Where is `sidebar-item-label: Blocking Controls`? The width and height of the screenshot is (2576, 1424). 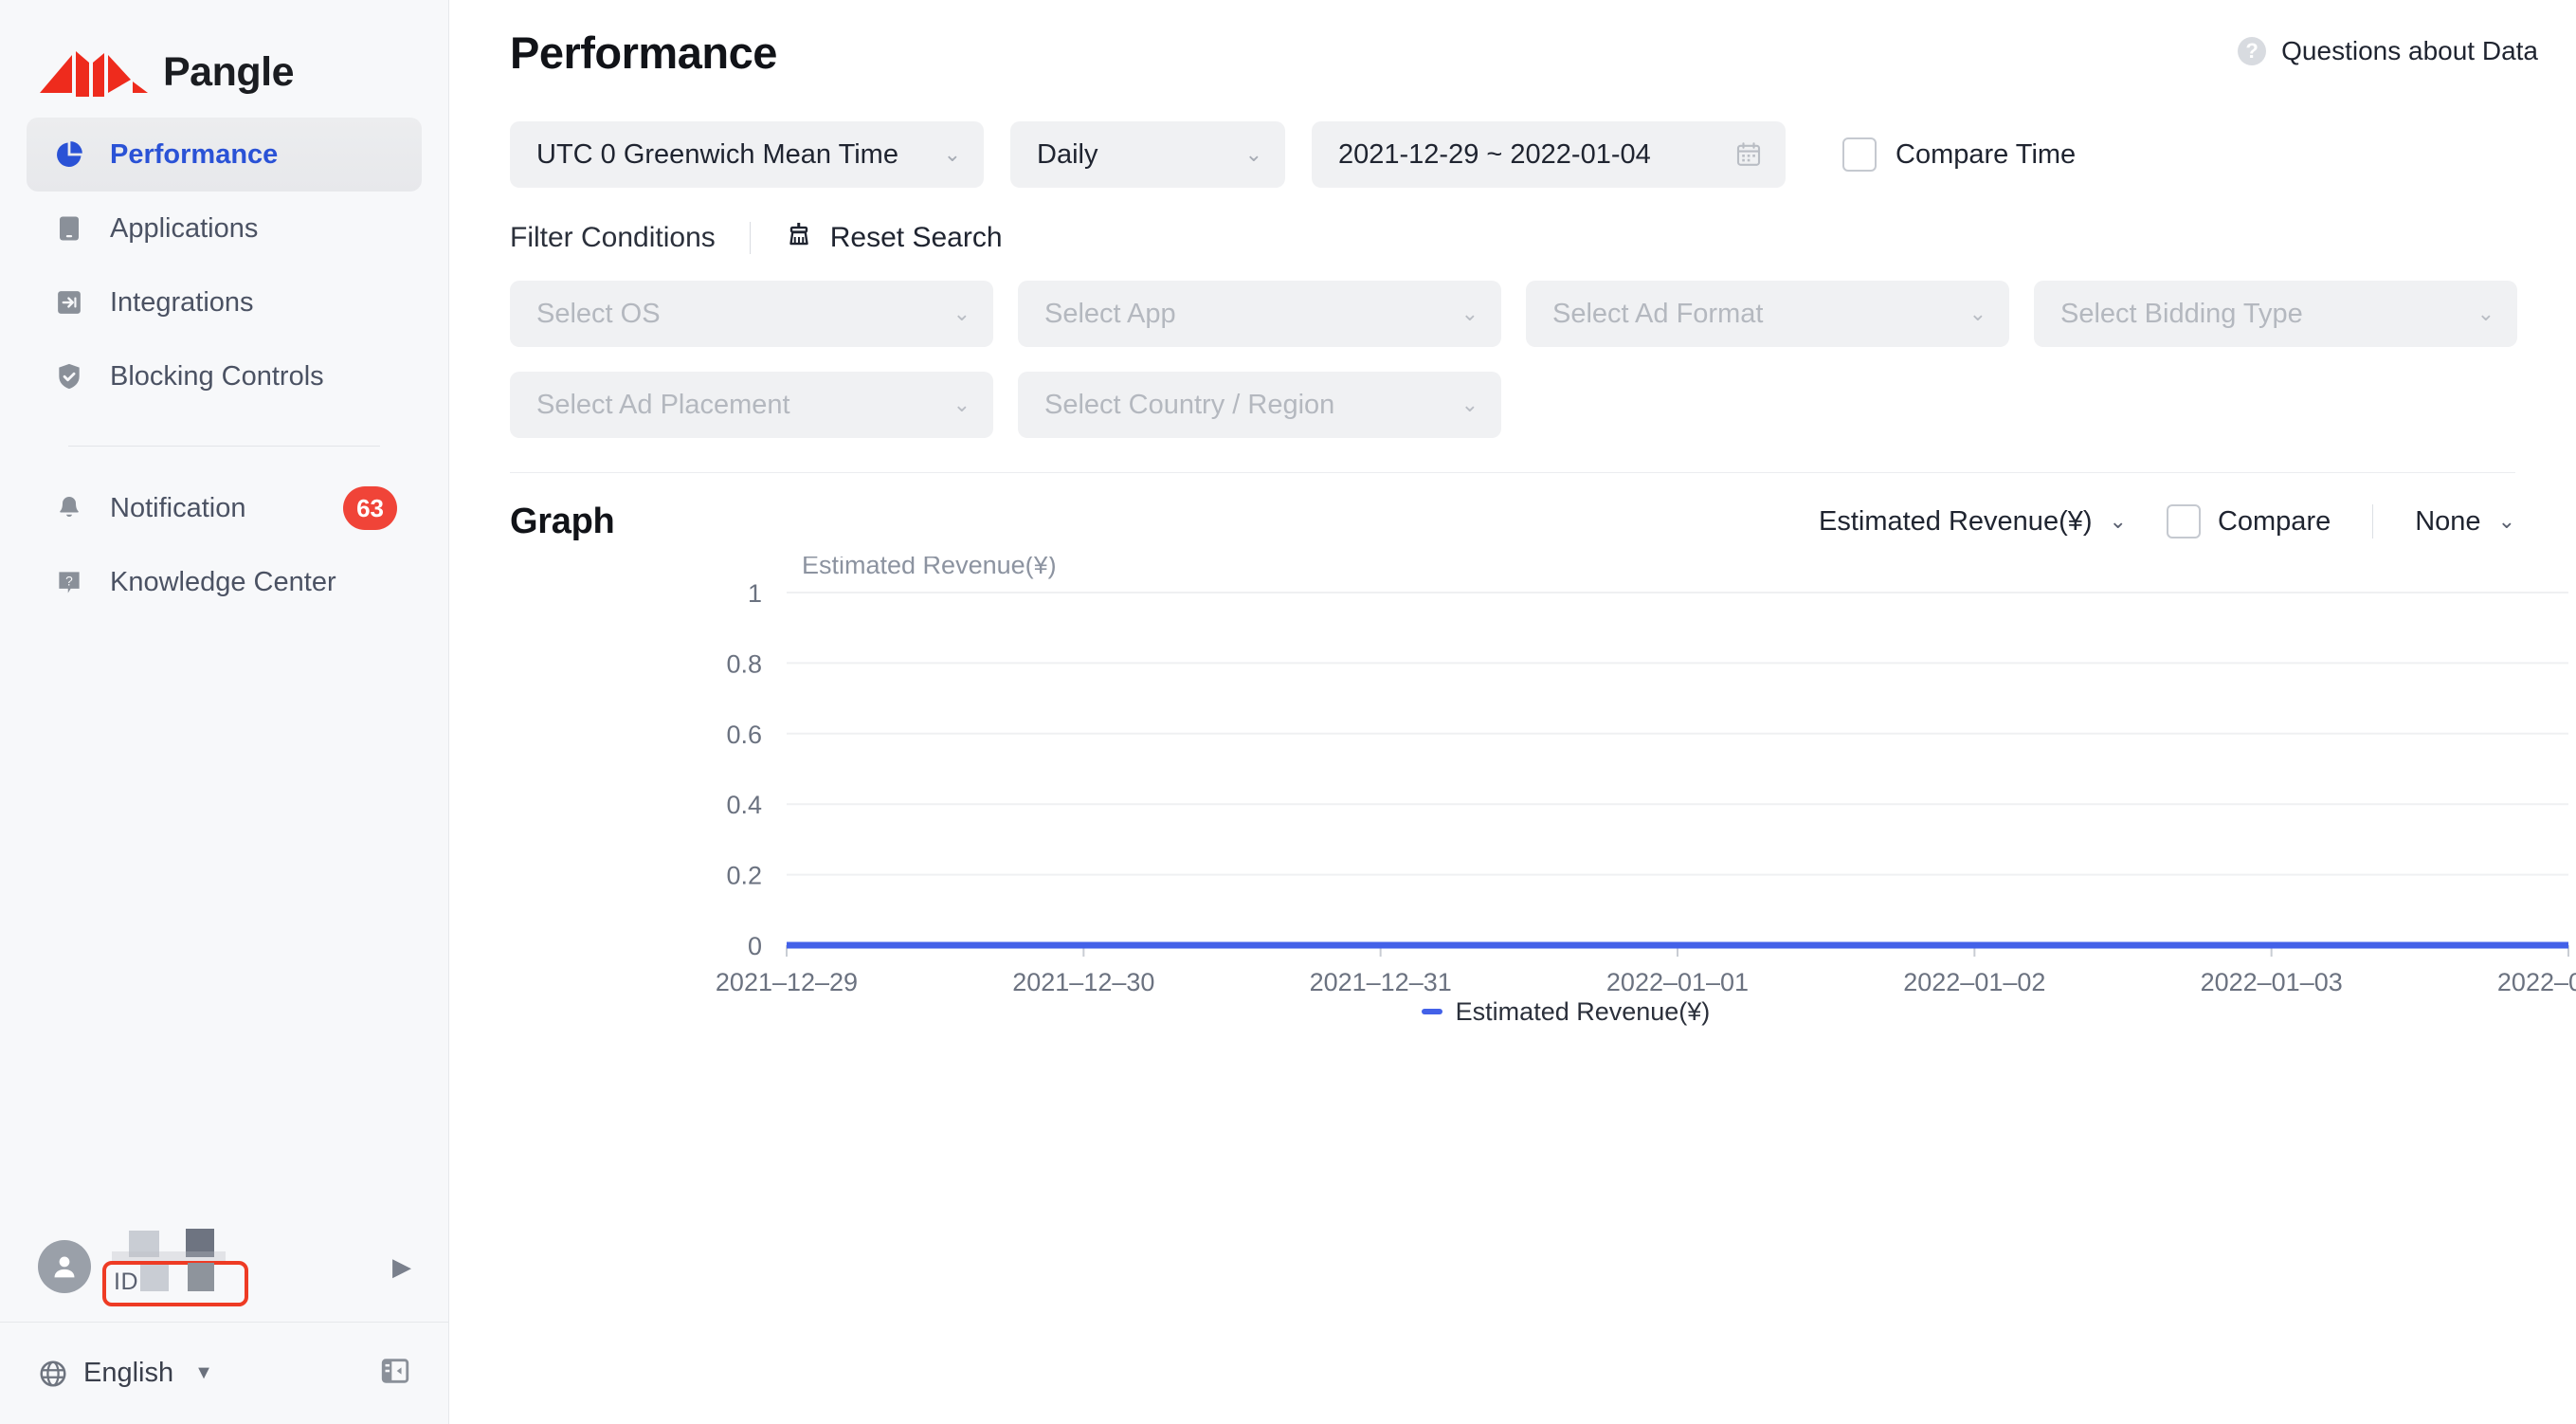
sidebar-item-label: Blocking Controls is located at coordinates (217, 376).